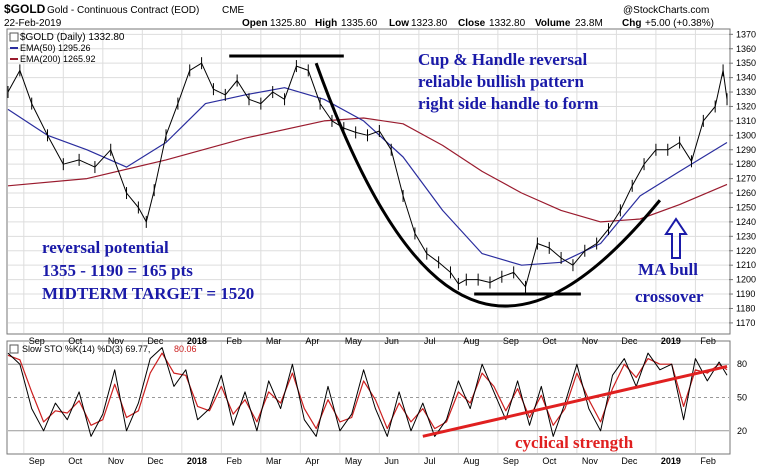 This screenshot has height=469, width=765. I want to click on legend-price-swatch, so click(14, 37).